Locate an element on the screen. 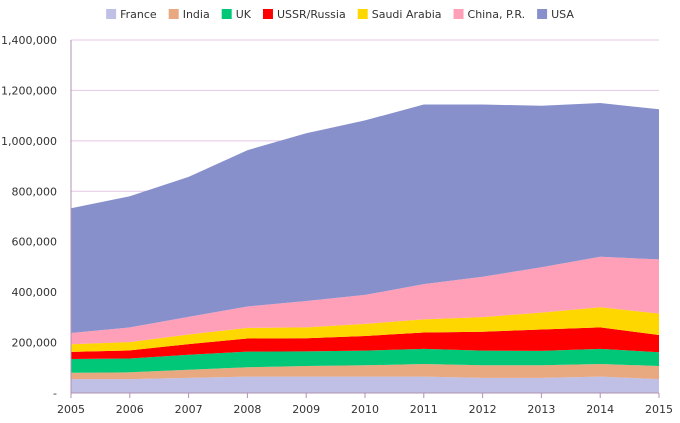 The image size is (680, 423). legend-item-saudi-arabia: Saudi Arabia is located at coordinates (399, 14).